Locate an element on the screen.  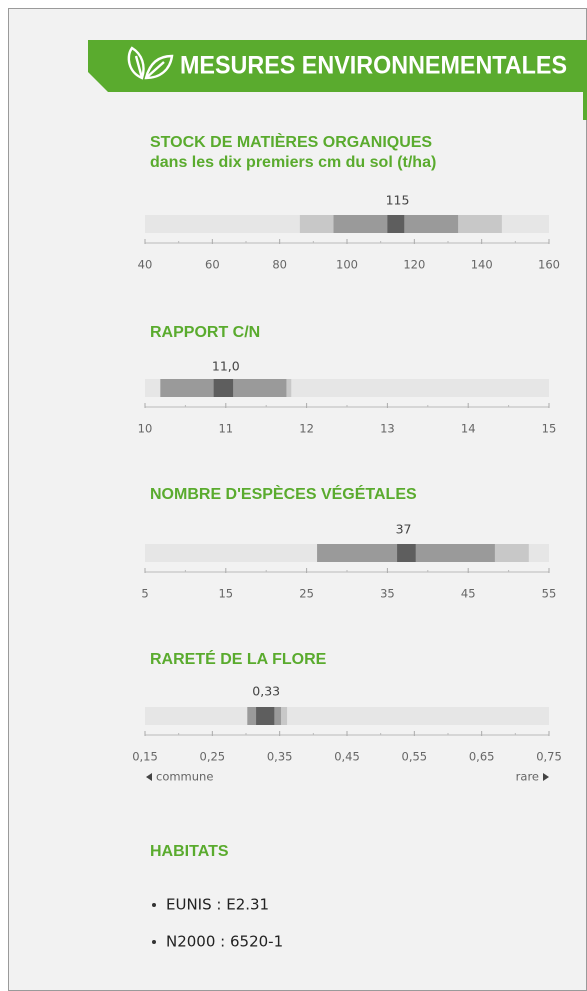
x-tick-label: 35 is located at coordinates (387, 594).